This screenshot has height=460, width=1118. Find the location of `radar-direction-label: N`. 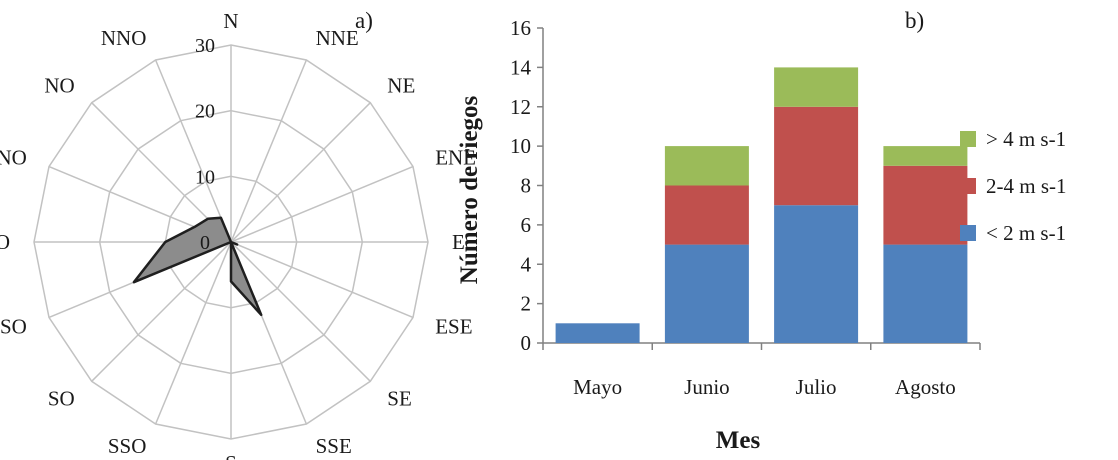

radar-direction-label: N is located at coordinates (230, 21).